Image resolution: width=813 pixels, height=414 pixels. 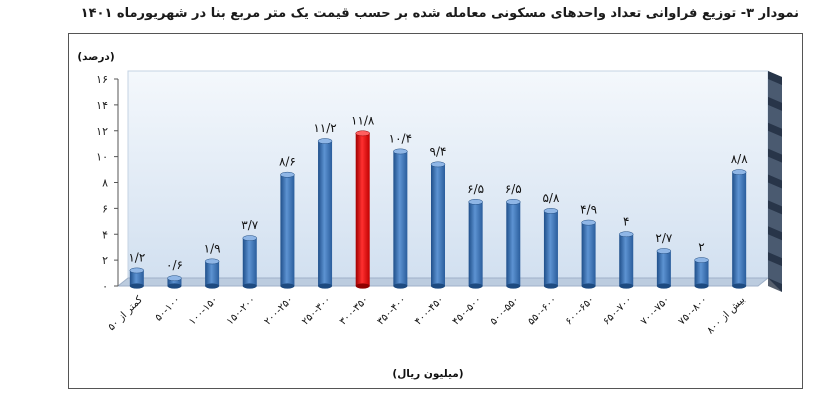 I want to click on data-label: ۰/۶, so click(x=174, y=265).